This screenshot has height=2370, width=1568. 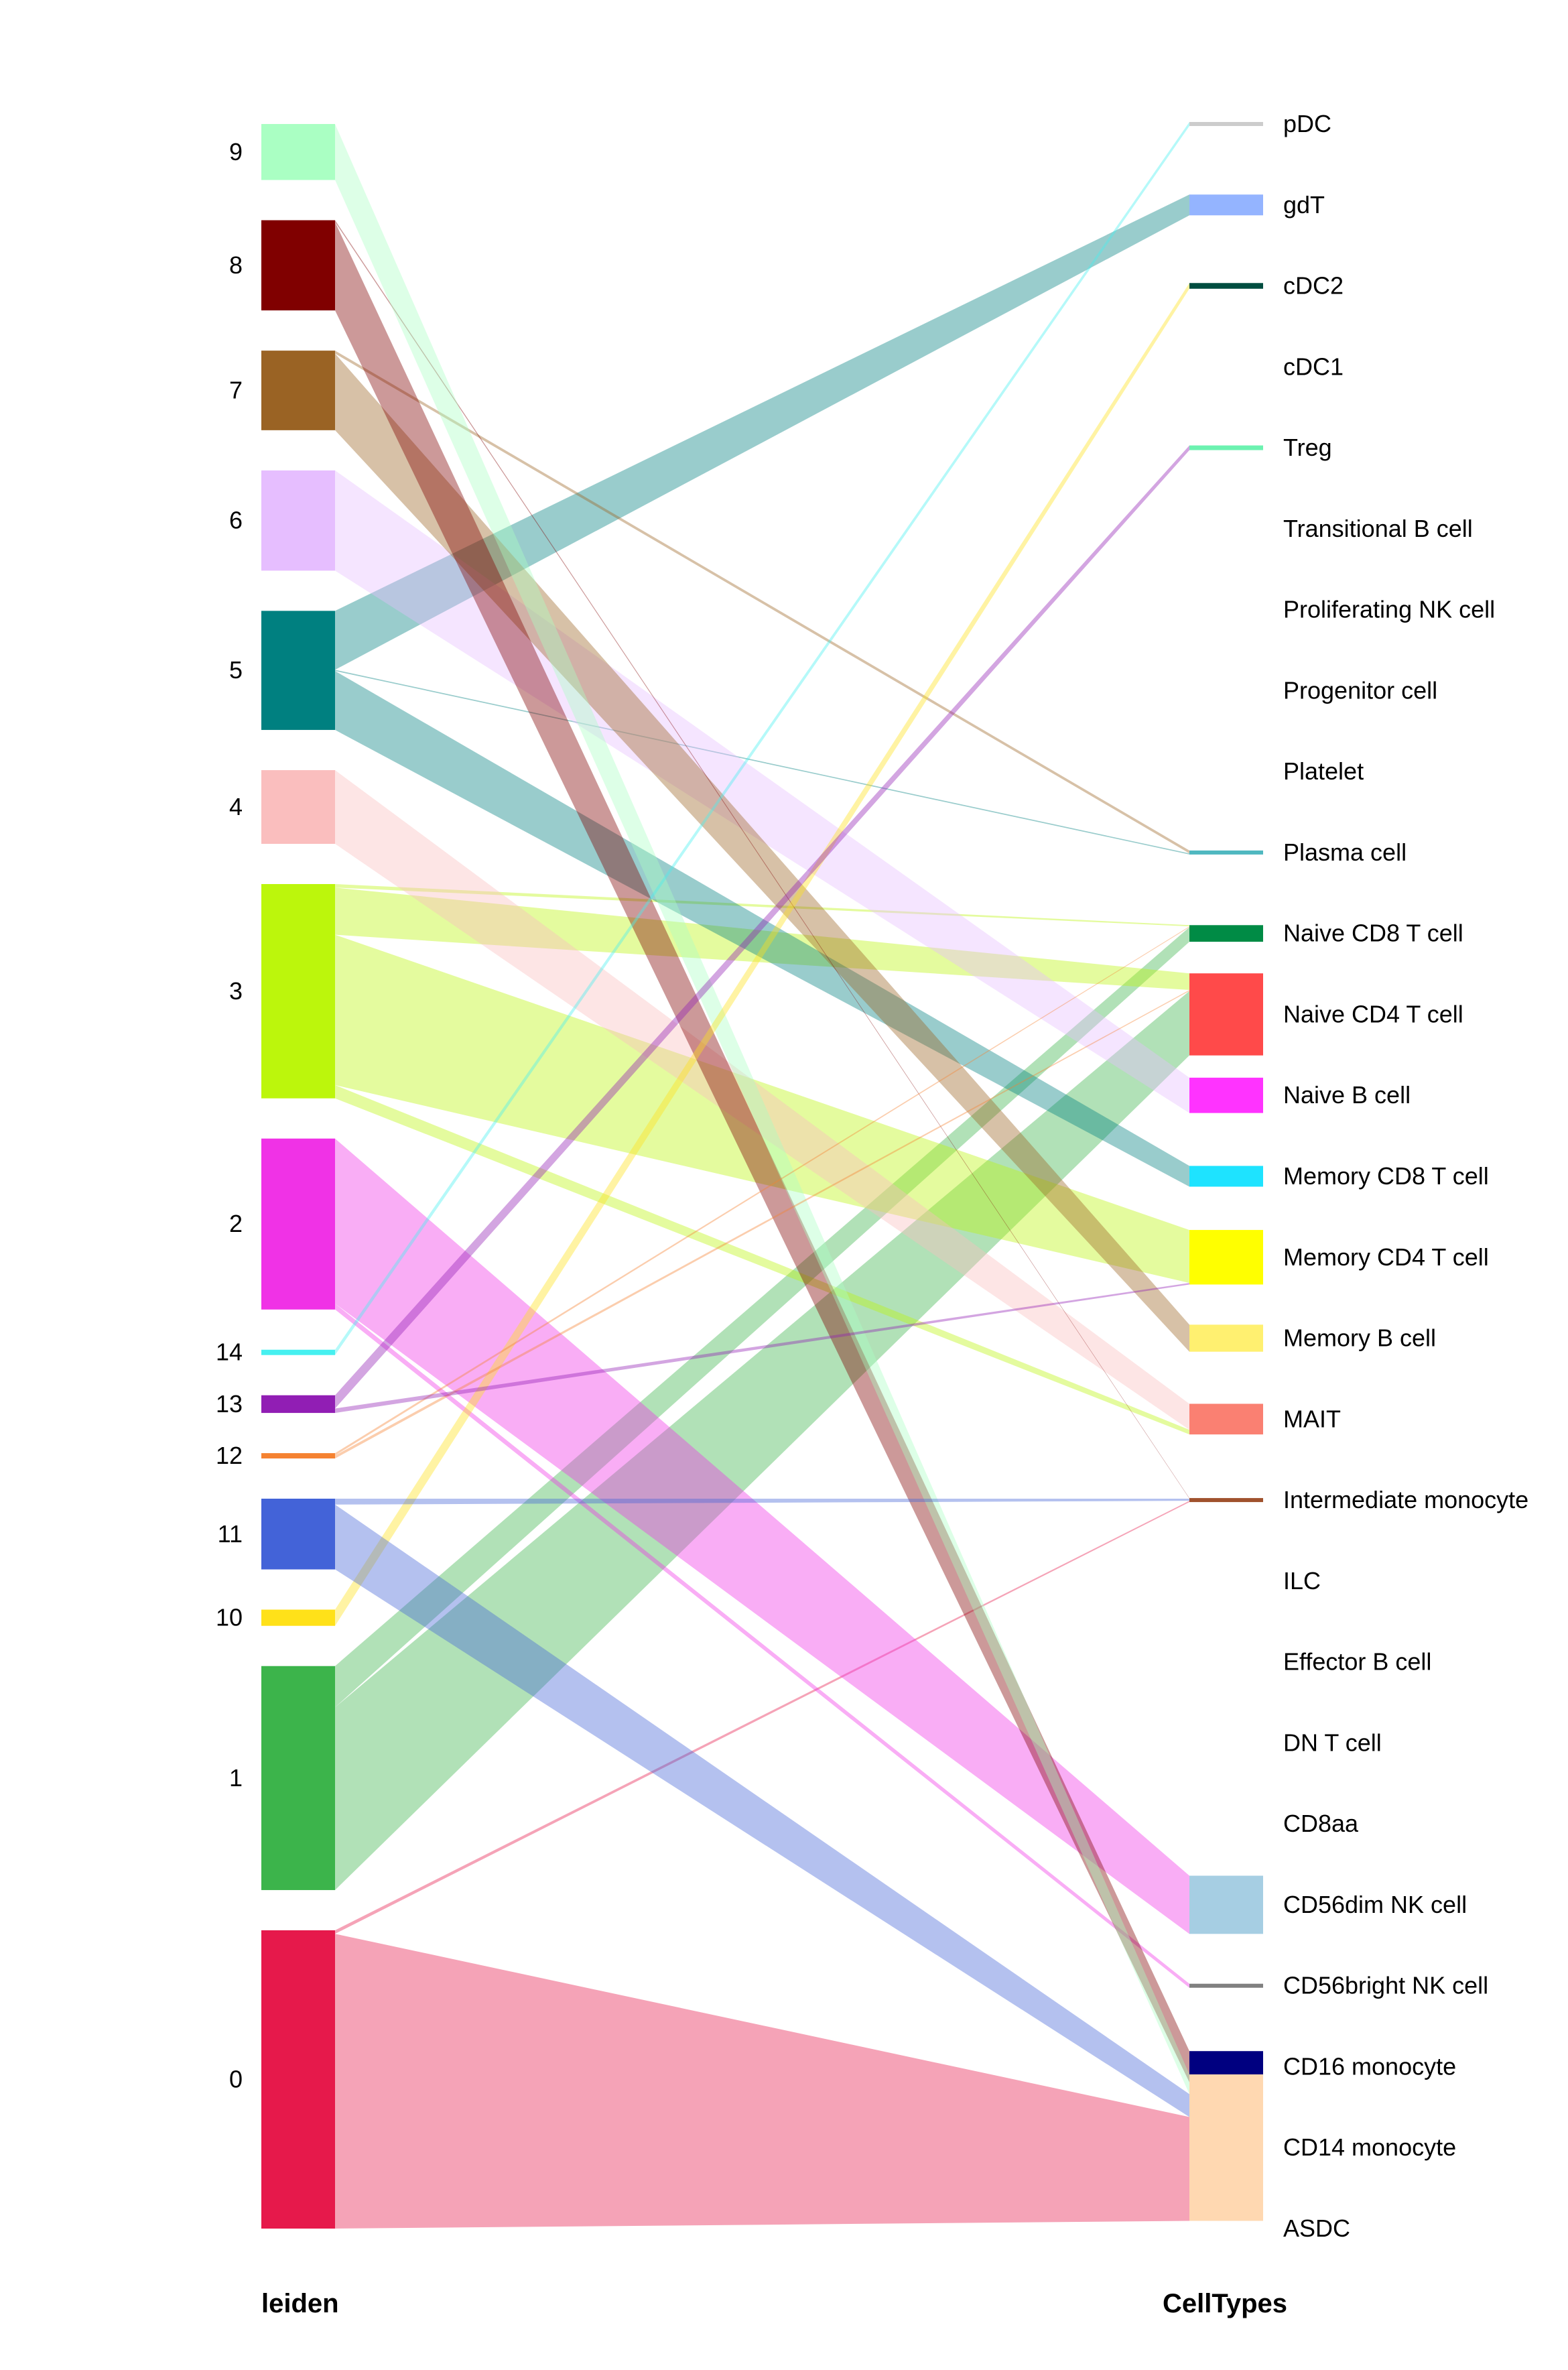 I want to click on right-node-label-cd8aa: CD8aa, so click(x=1321, y=1823).